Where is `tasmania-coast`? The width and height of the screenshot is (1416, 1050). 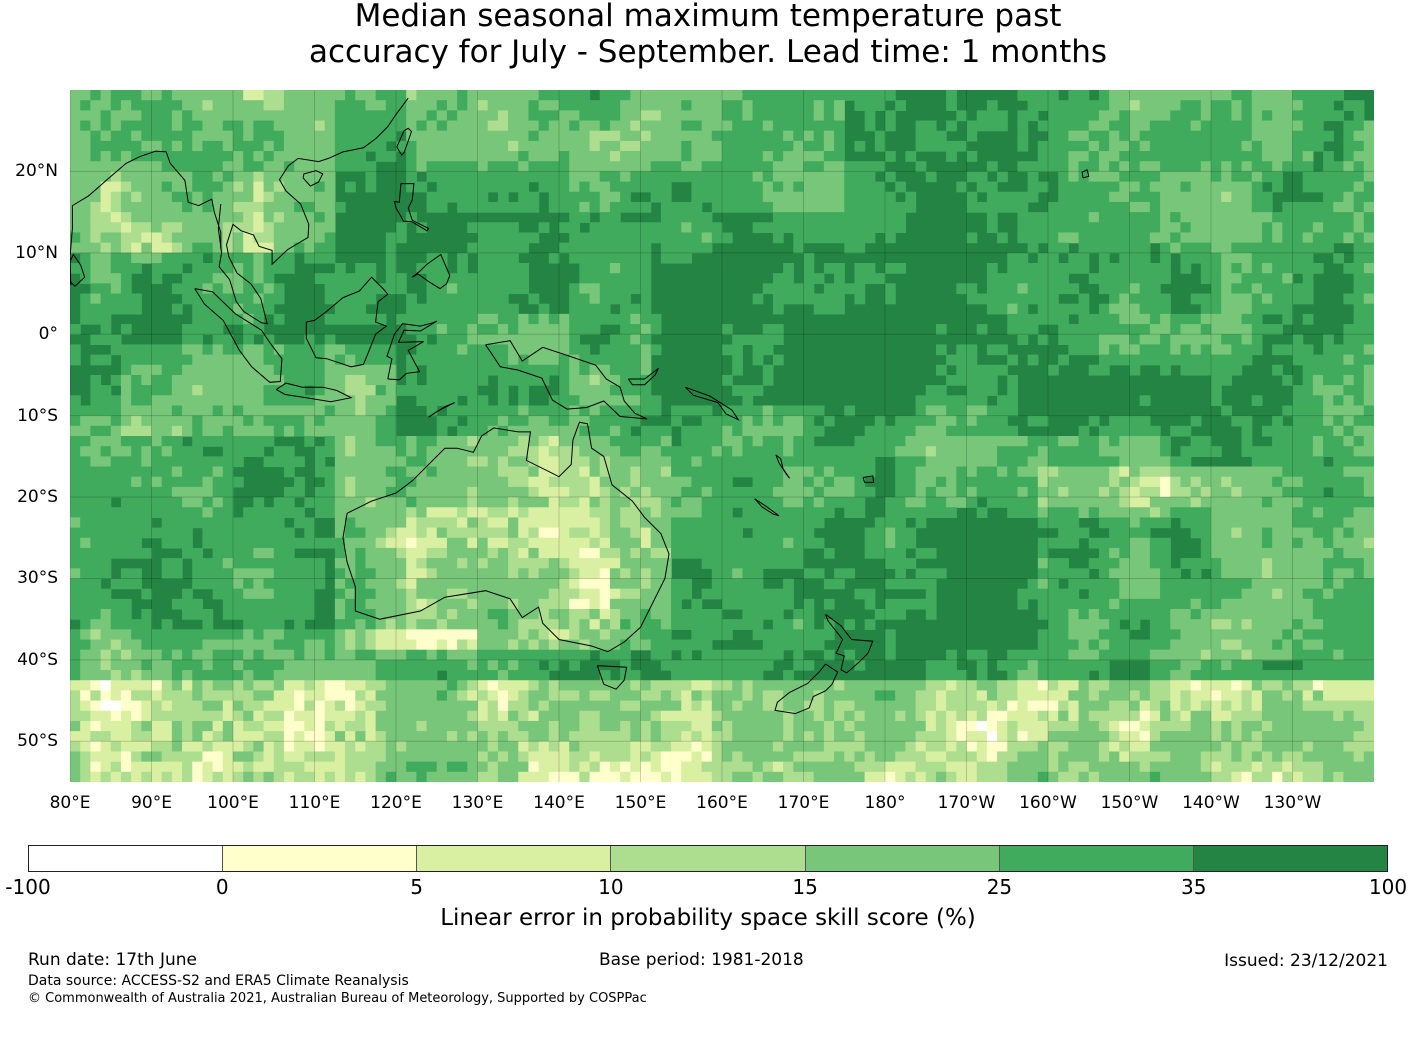
tasmania-coast is located at coordinates (612, 677).